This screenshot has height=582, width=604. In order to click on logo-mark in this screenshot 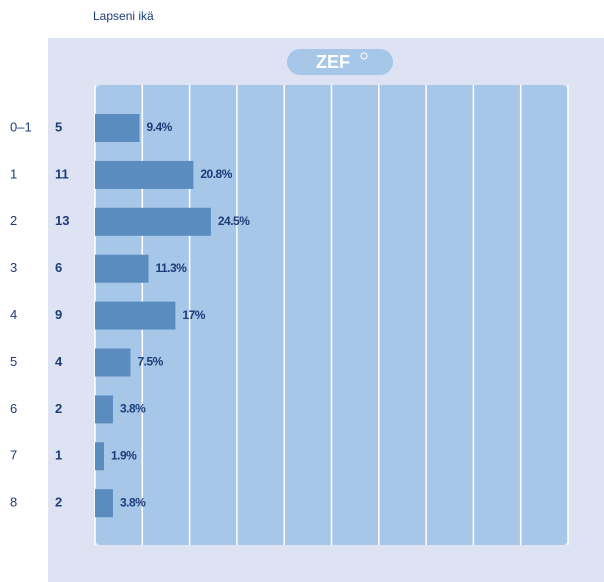, I will do `click(364, 56)`.